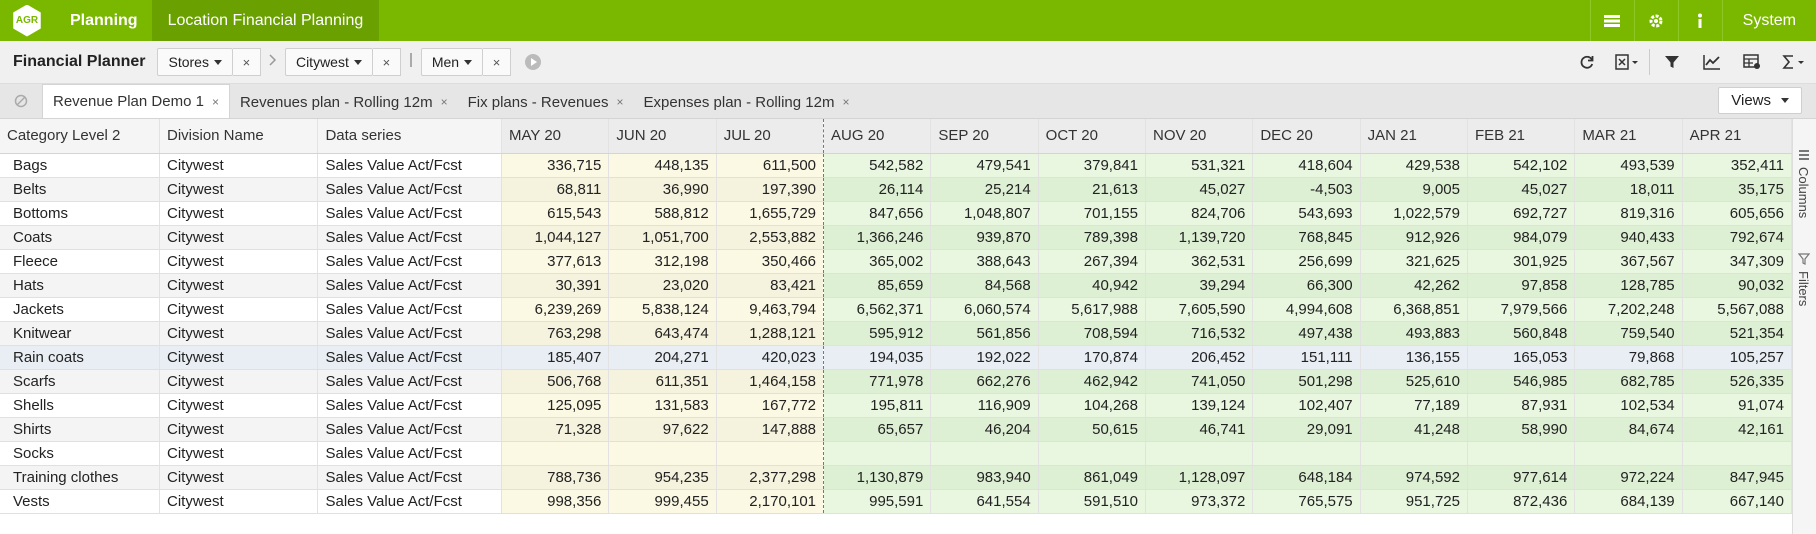  What do you see at coordinates (770, 213) in the screenshot?
I see `cell-value: 1,655,729` at bounding box center [770, 213].